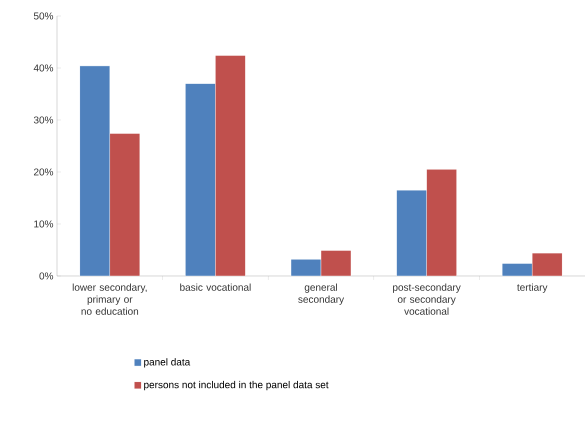 This screenshot has width=588, height=430. What do you see at coordinates (44, 120) in the screenshot?
I see `y-tick-label: 30%` at bounding box center [44, 120].